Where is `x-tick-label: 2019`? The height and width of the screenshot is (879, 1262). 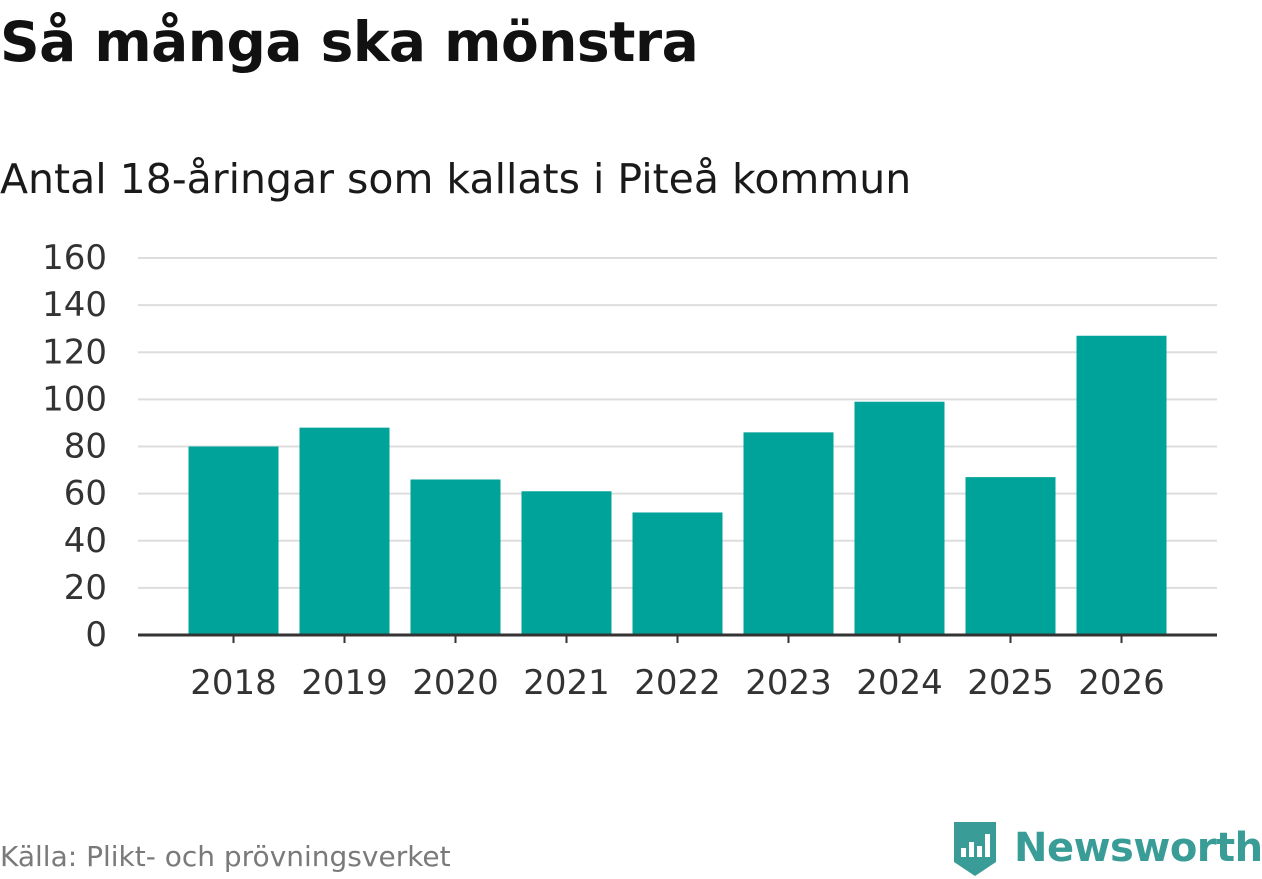 x-tick-label: 2019 is located at coordinates (344, 683).